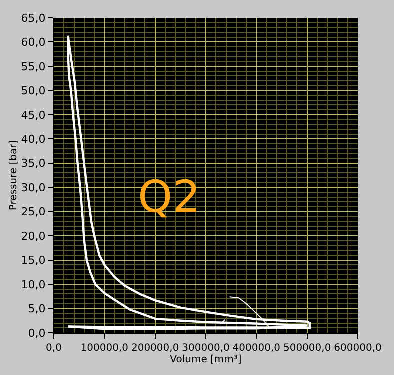  I want to click on y-tick-label: 30,0, so click(33, 187).